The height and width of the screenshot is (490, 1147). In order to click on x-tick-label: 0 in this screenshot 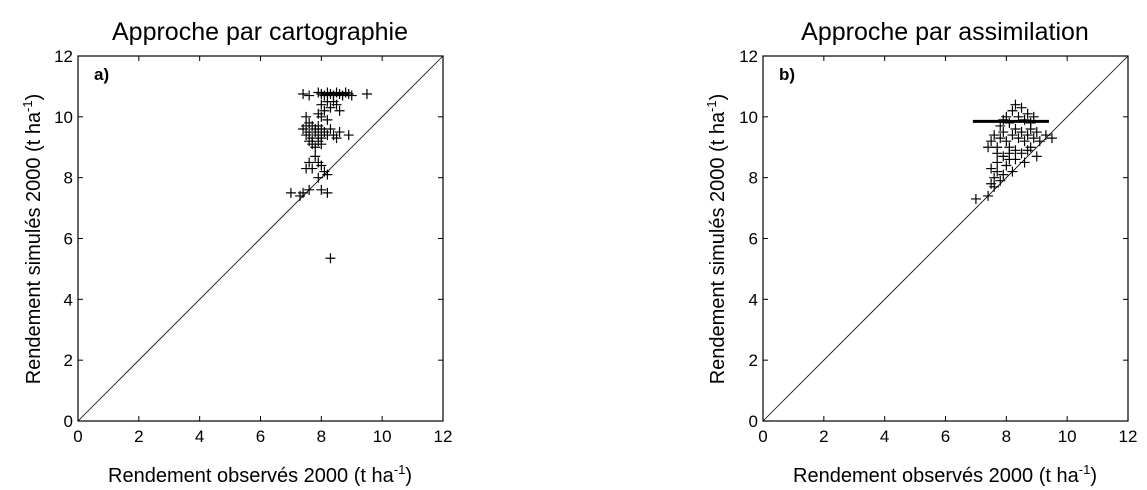, I will do `click(762, 436)`.